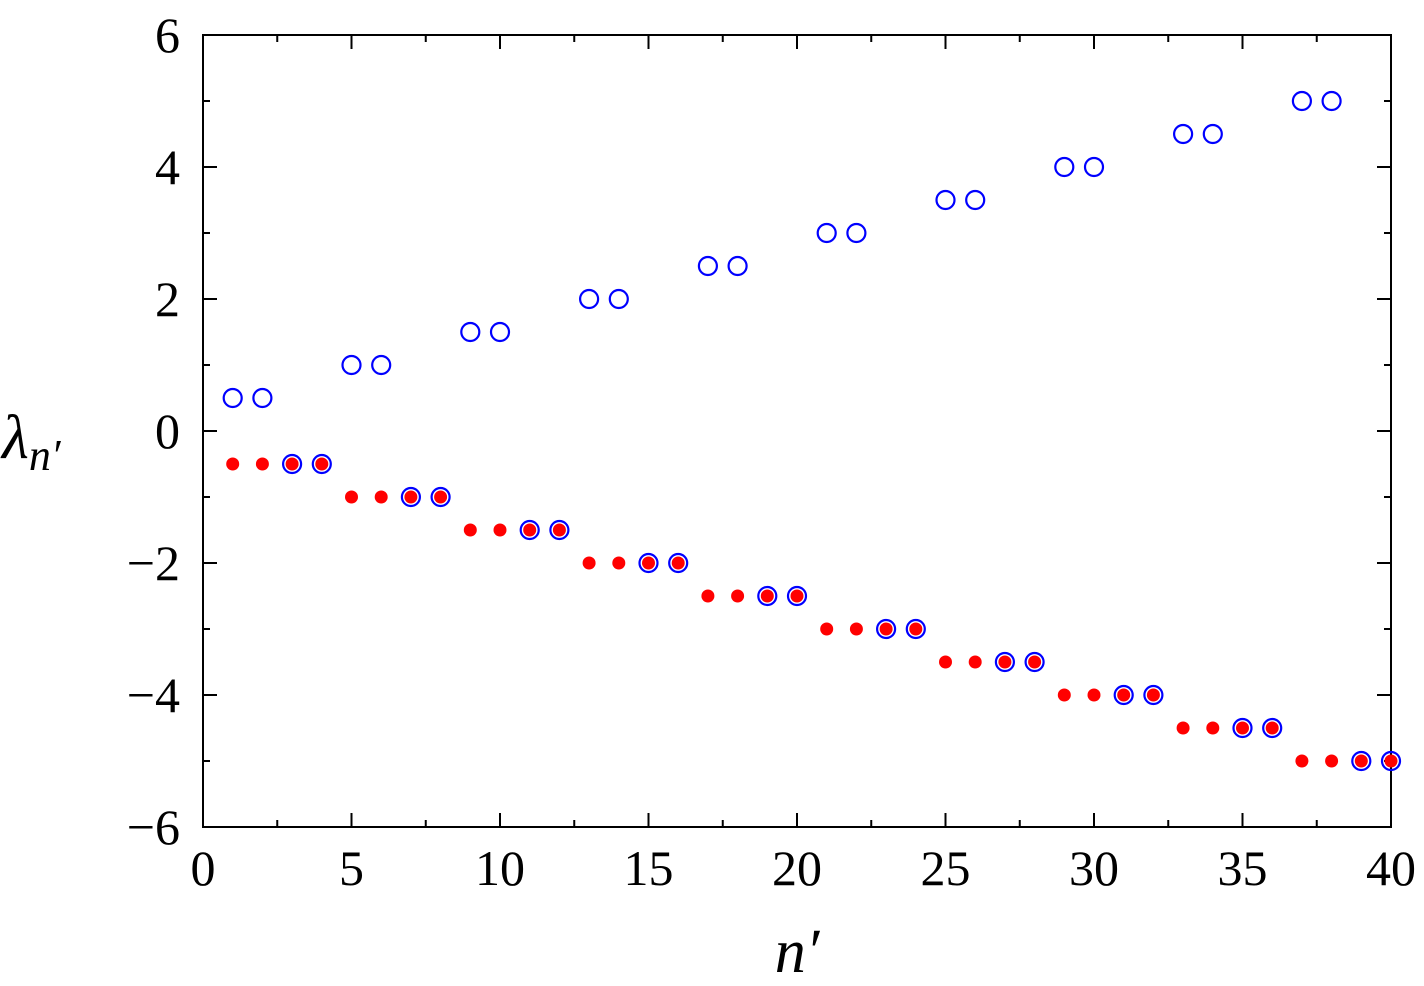 The width and height of the screenshot is (1424, 986). I want to click on x-tick-label: 0, so click(203, 868).